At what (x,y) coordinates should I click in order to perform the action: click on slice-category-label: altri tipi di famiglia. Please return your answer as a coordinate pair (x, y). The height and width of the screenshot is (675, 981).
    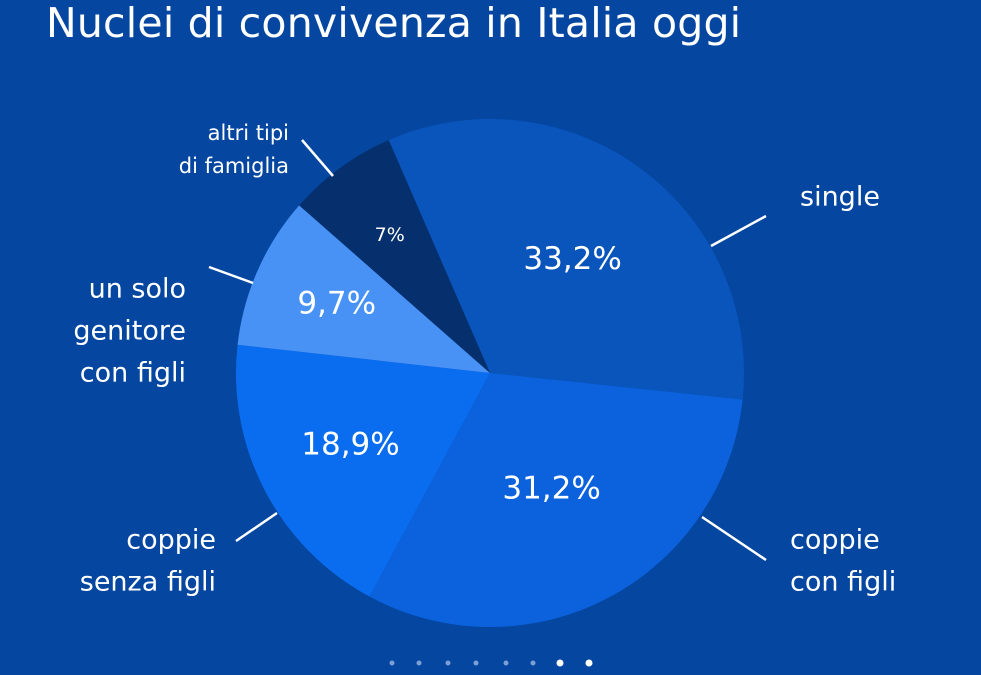
    Looking at the image, I should click on (234, 149).